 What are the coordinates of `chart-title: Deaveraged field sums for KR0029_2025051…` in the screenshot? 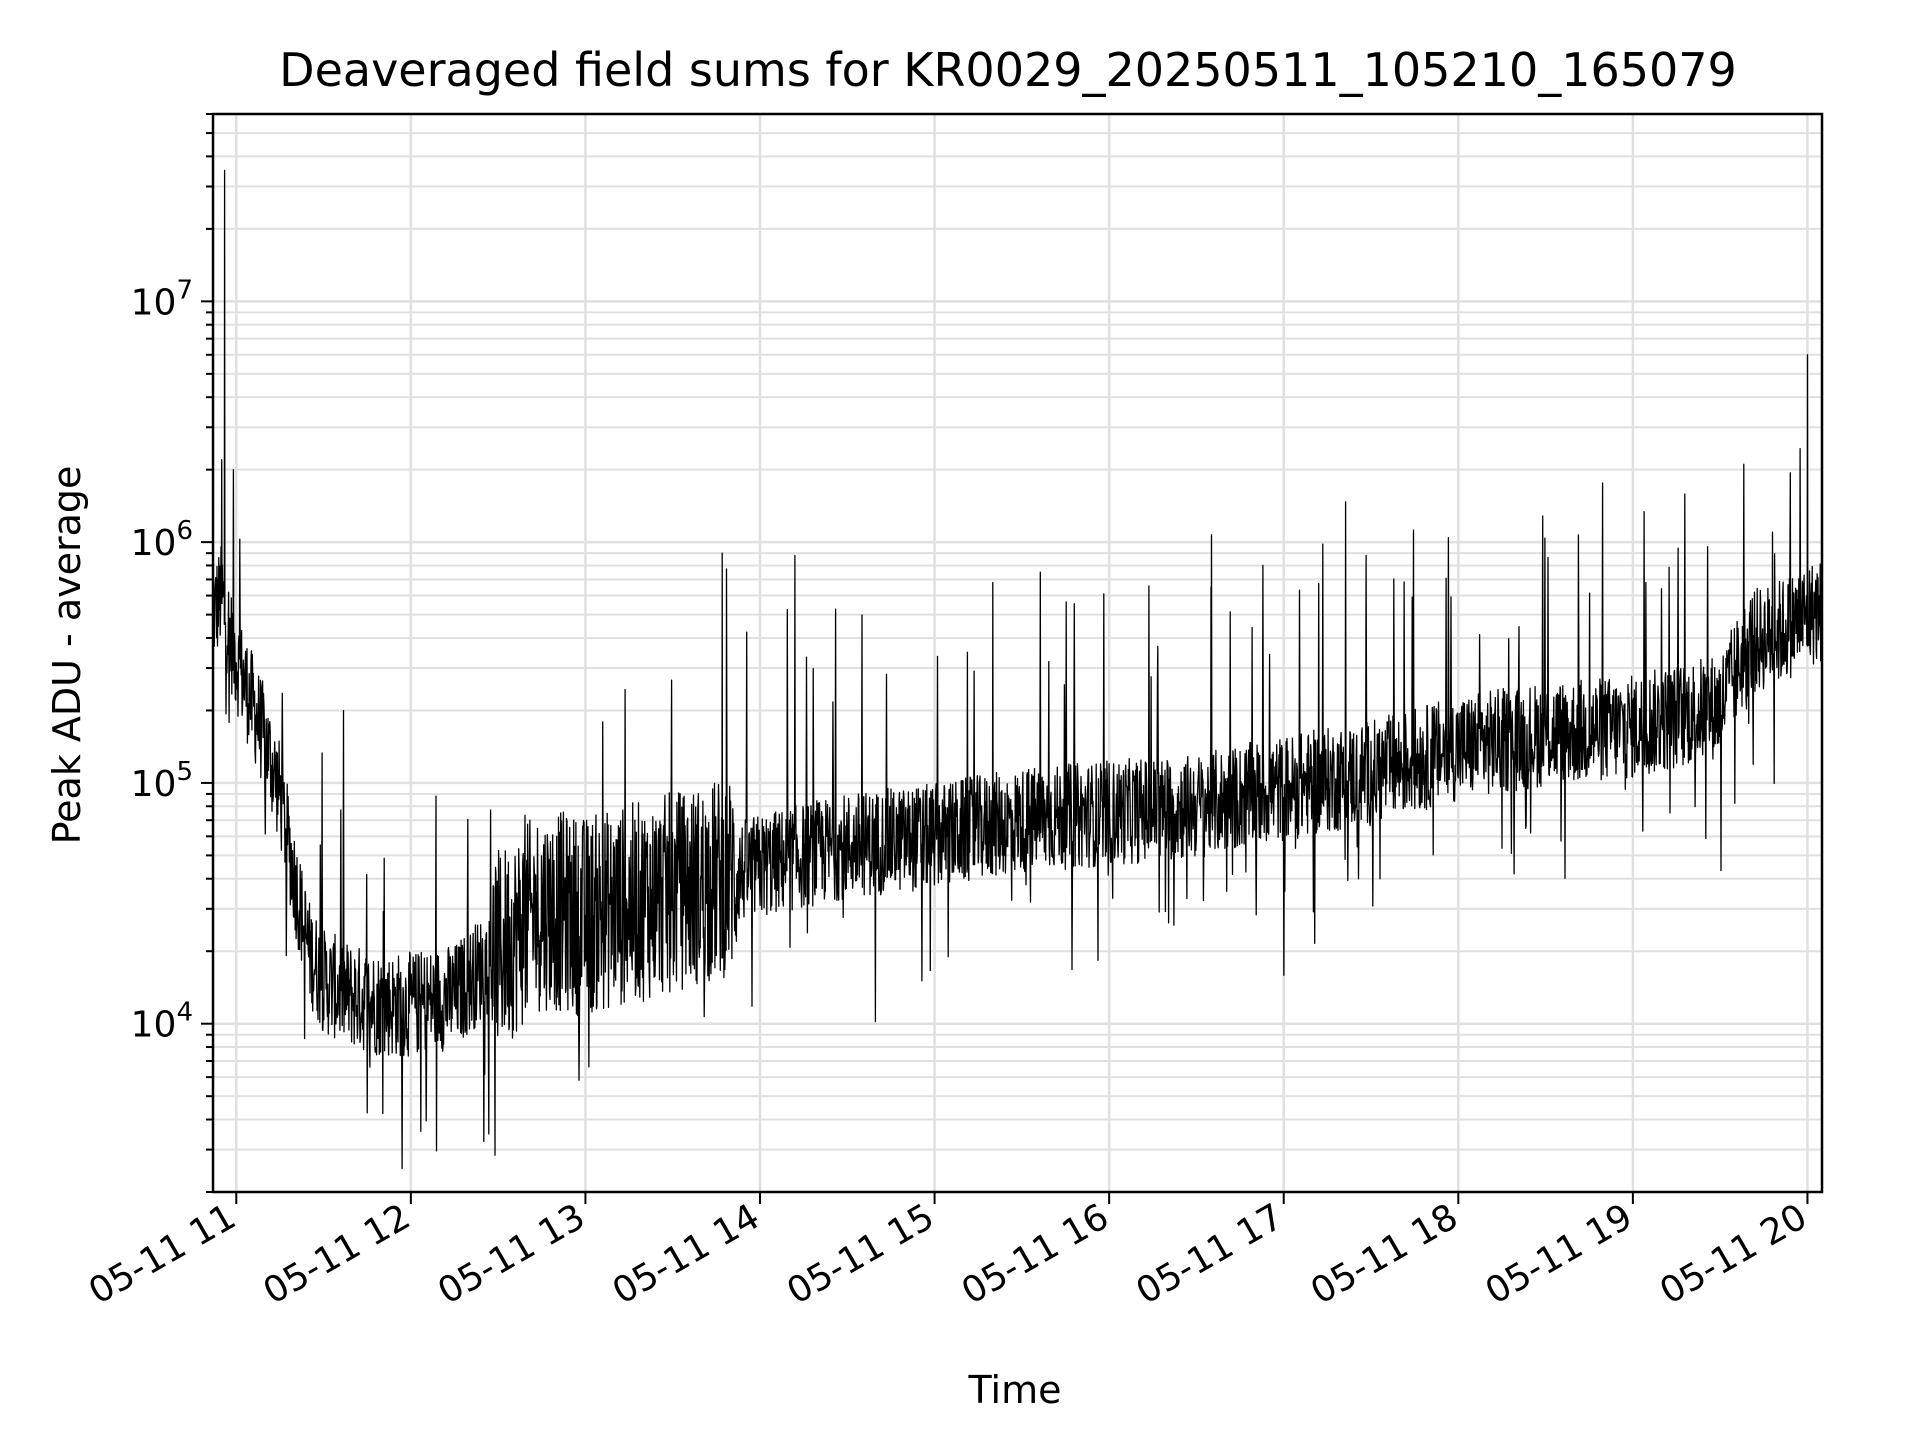 It's located at (1008, 70).